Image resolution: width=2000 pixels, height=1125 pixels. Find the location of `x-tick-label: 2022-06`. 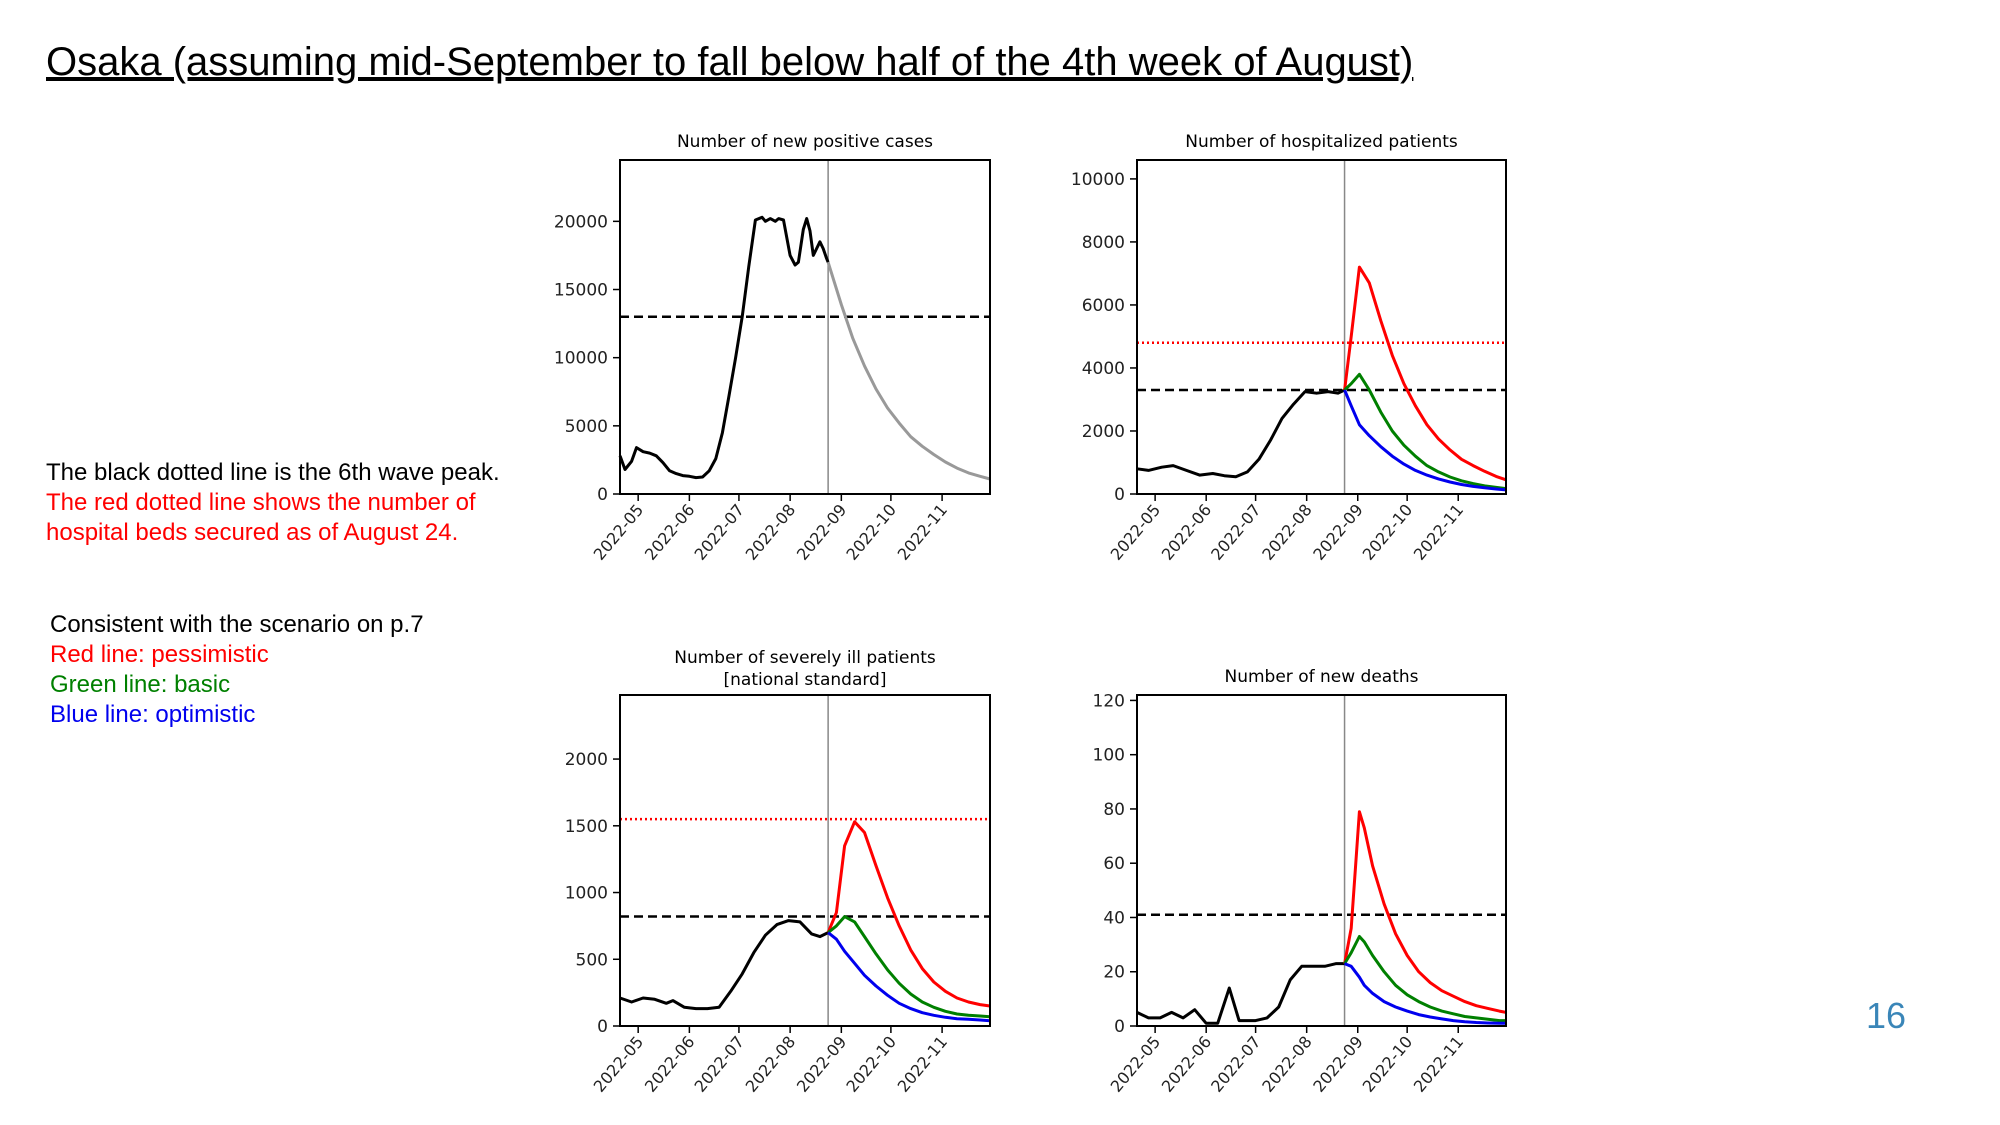

x-tick-label: 2022-06 is located at coordinates (1187, 1063).